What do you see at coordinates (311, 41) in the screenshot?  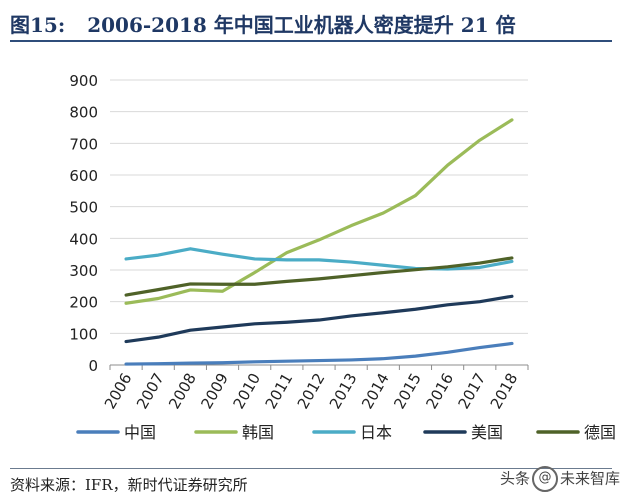 I see `title-divider` at bounding box center [311, 41].